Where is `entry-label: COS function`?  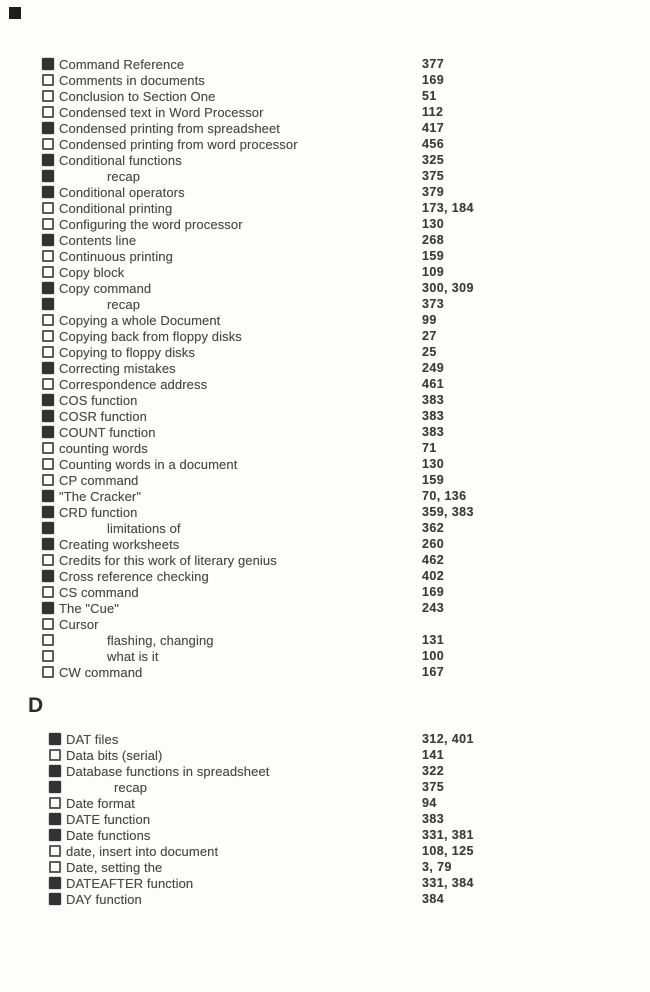
entry-label: COS function is located at coordinates (98, 400).